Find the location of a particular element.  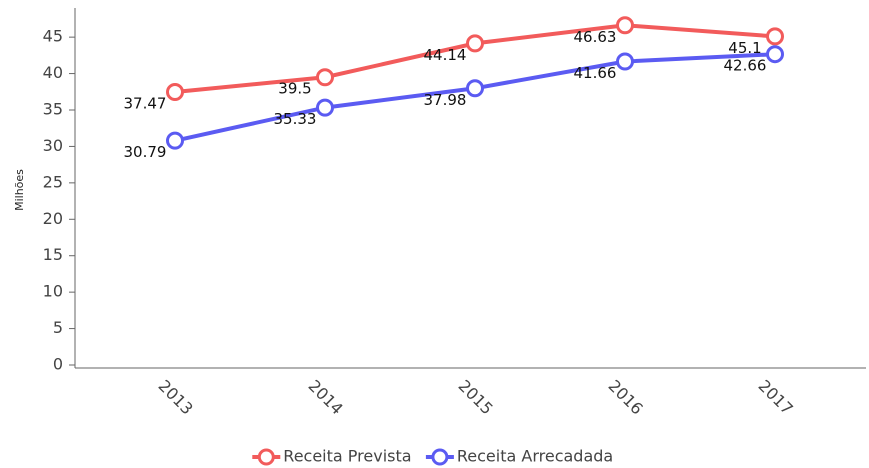

data-label: 42.66 is located at coordinates (745, 66).